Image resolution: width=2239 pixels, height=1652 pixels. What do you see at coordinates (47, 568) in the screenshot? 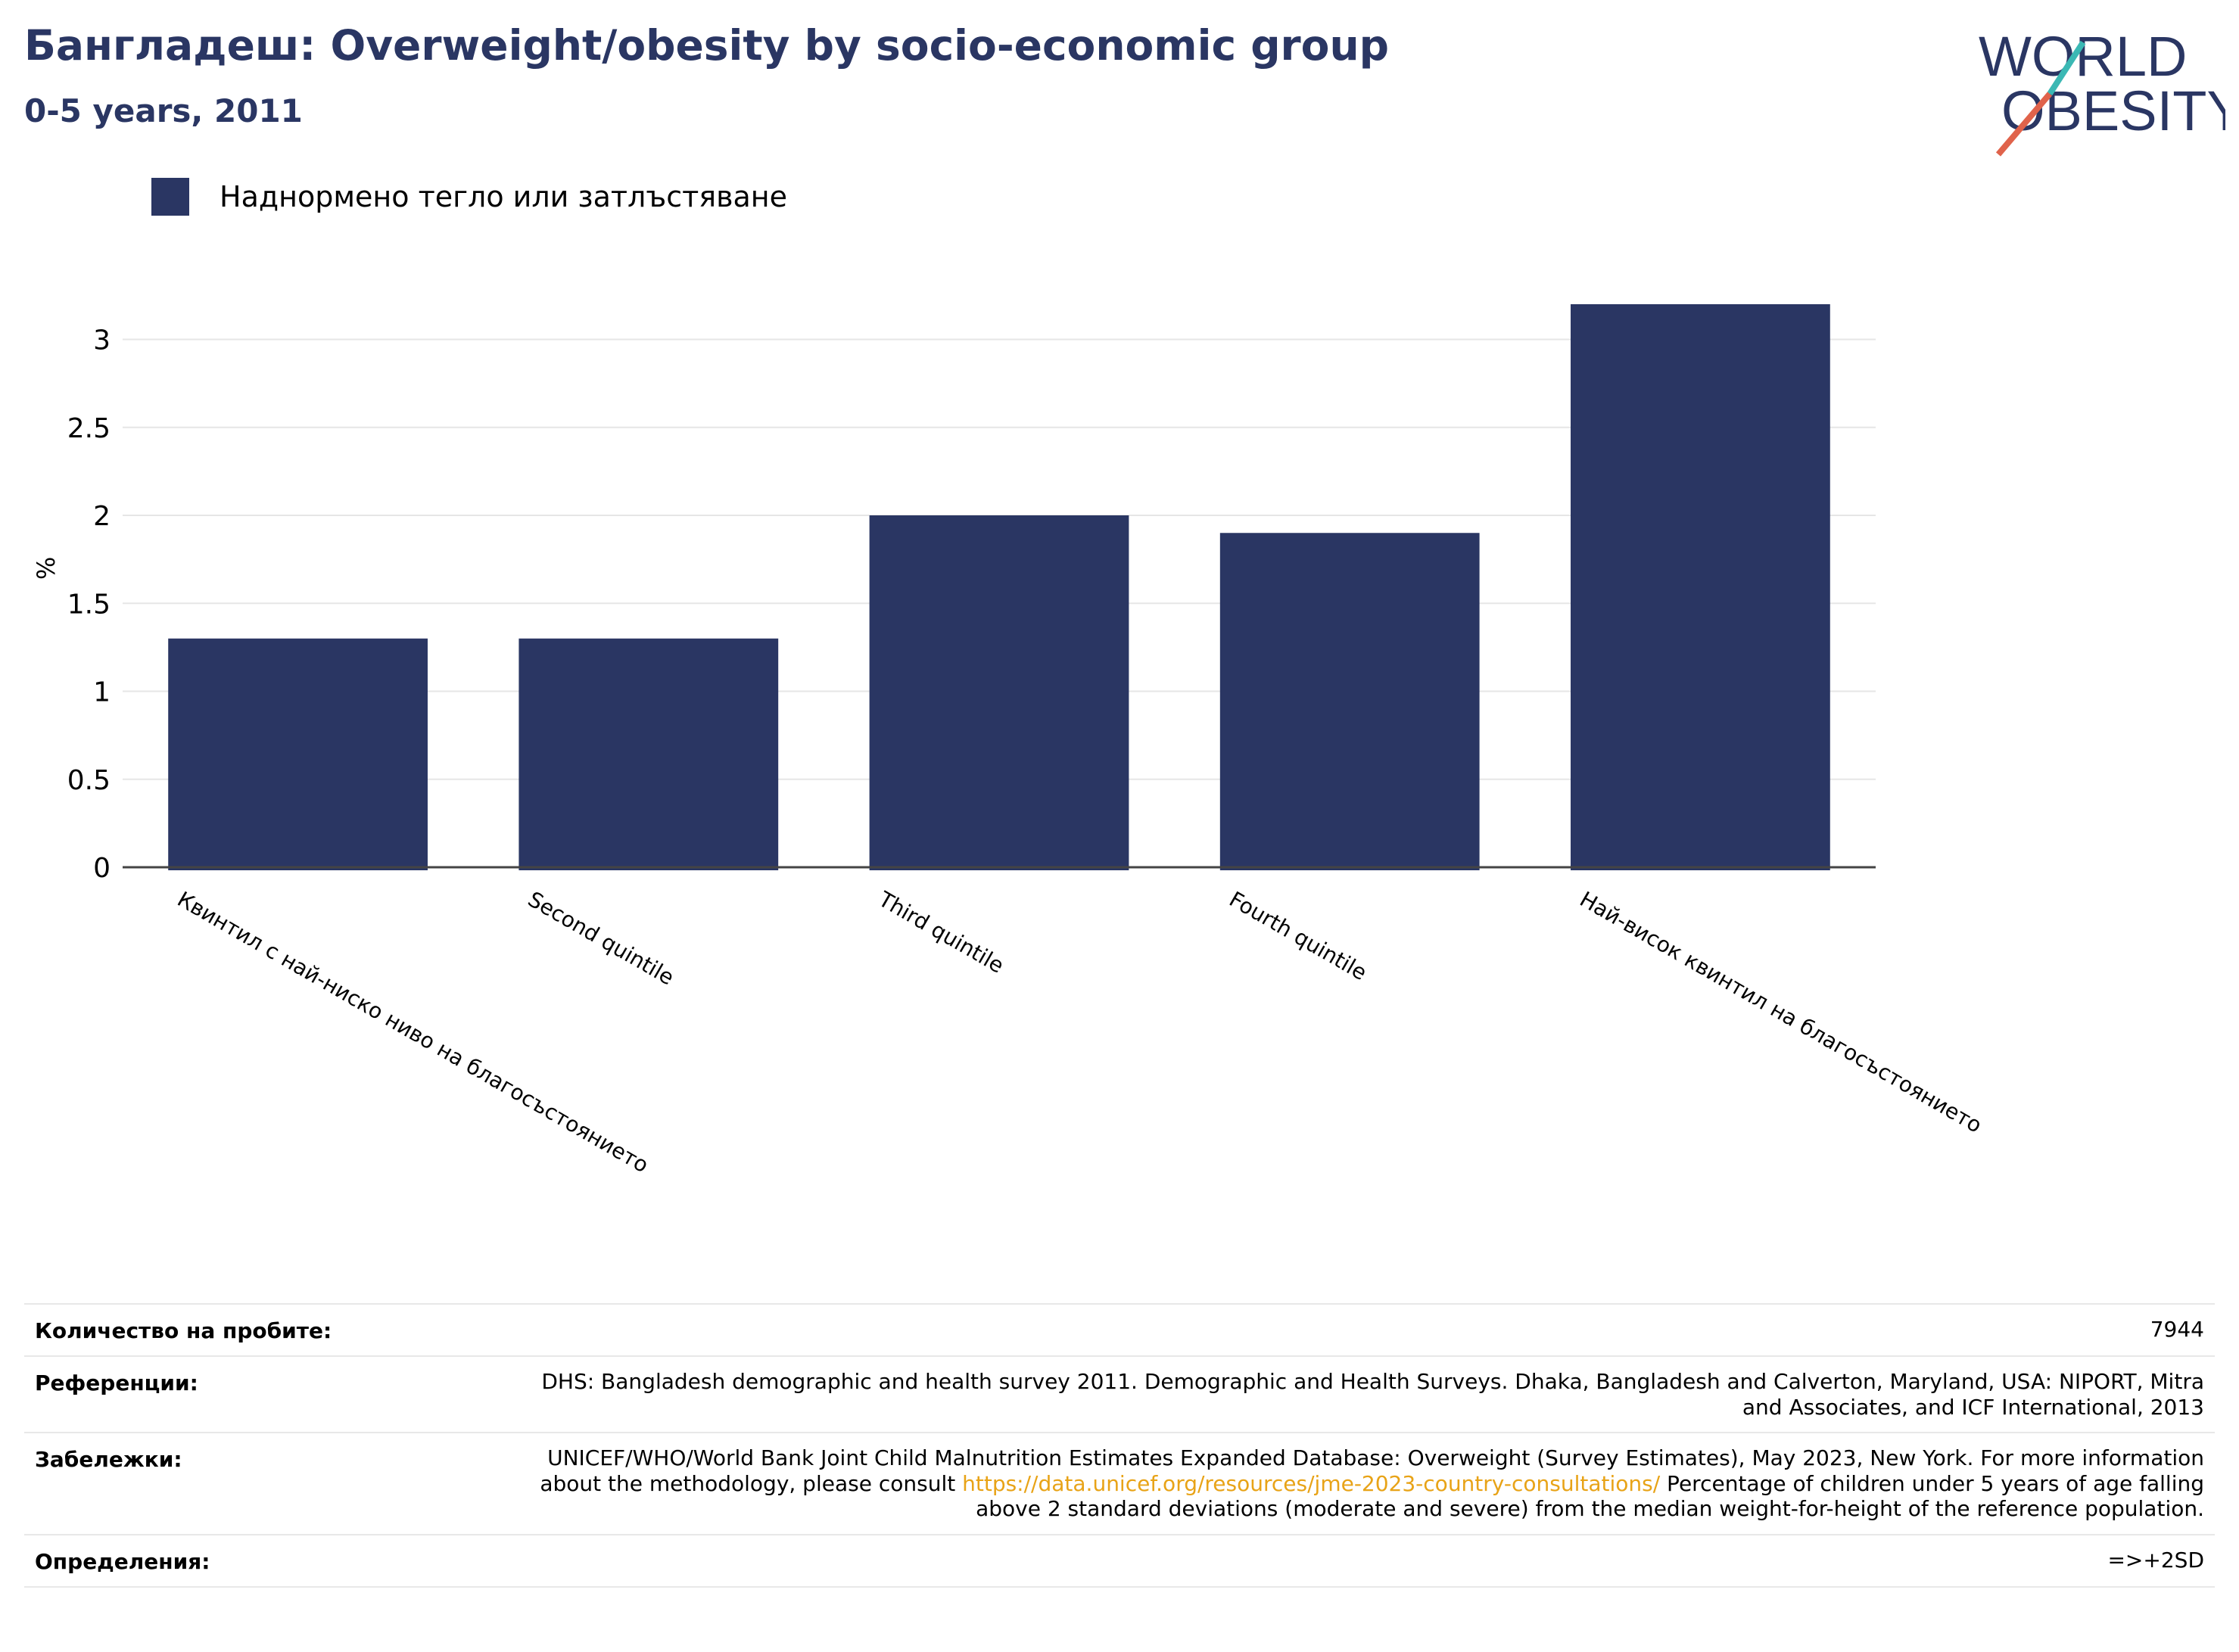
I see `y-axis-label: %` at bounding box center [47, 568].